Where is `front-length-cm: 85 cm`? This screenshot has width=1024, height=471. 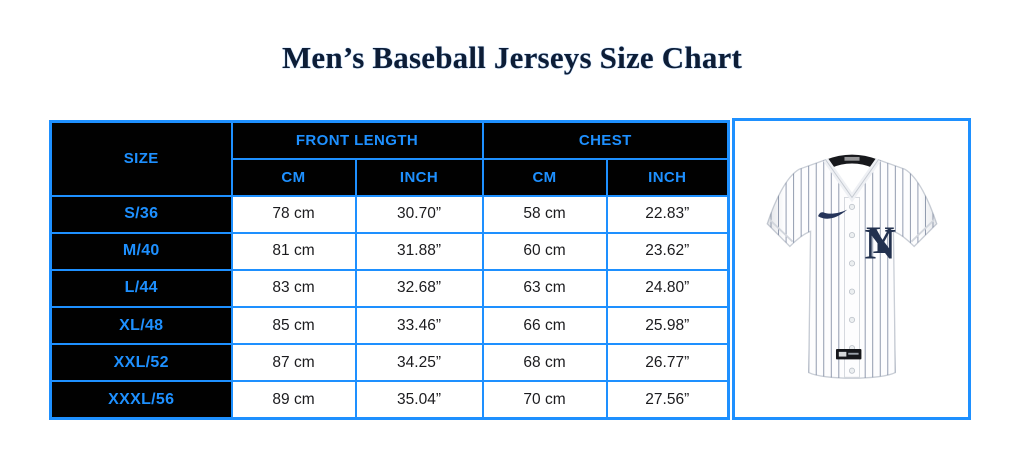 front-length-cm: 85 cm is located at coordinates (293, 325).